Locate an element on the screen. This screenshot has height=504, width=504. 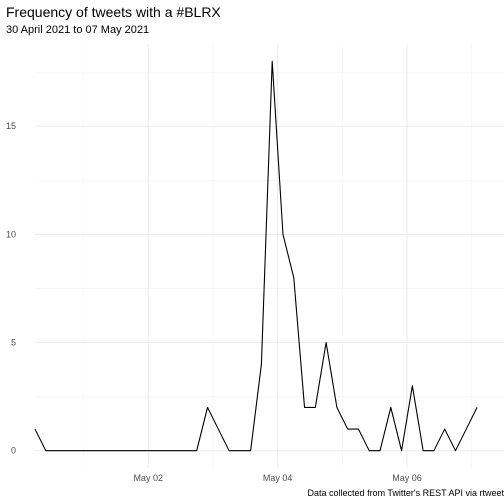
y-tick-label: 0 is located at coordinates (13, 451).